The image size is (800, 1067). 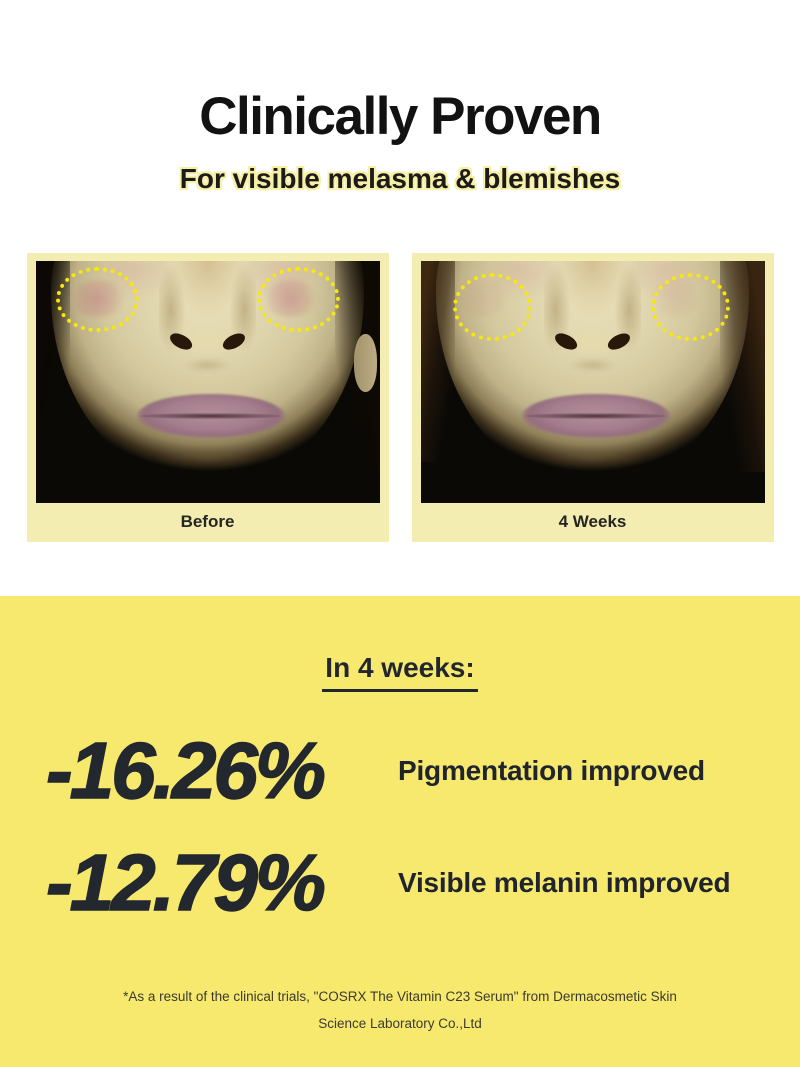 I want to click on after-label: 4 Weeks, so click(x=592, y=521).